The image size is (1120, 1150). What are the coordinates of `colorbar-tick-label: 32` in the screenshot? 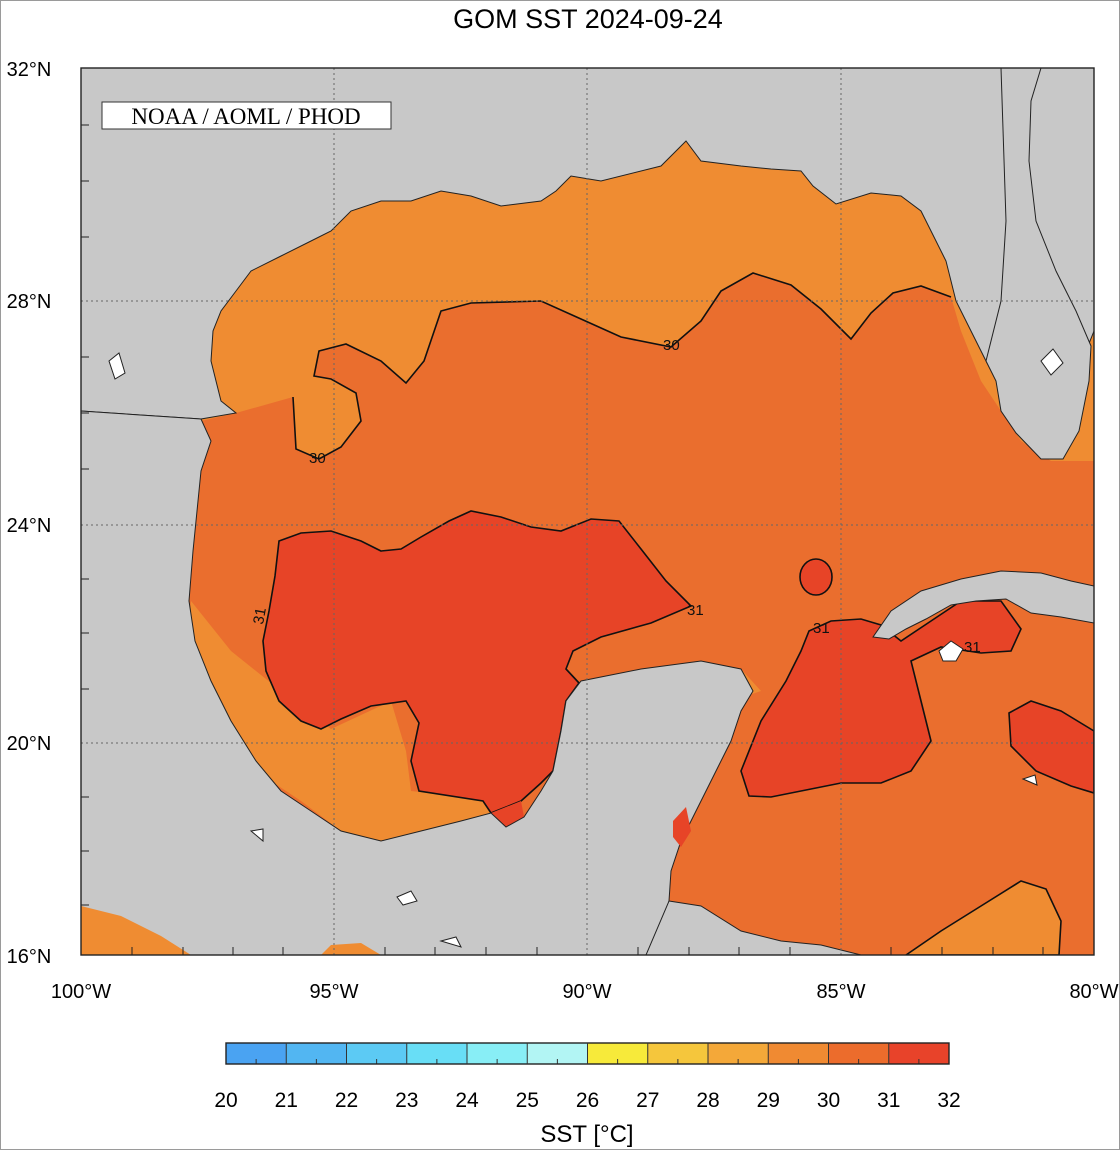 It's located at (948, 1100).